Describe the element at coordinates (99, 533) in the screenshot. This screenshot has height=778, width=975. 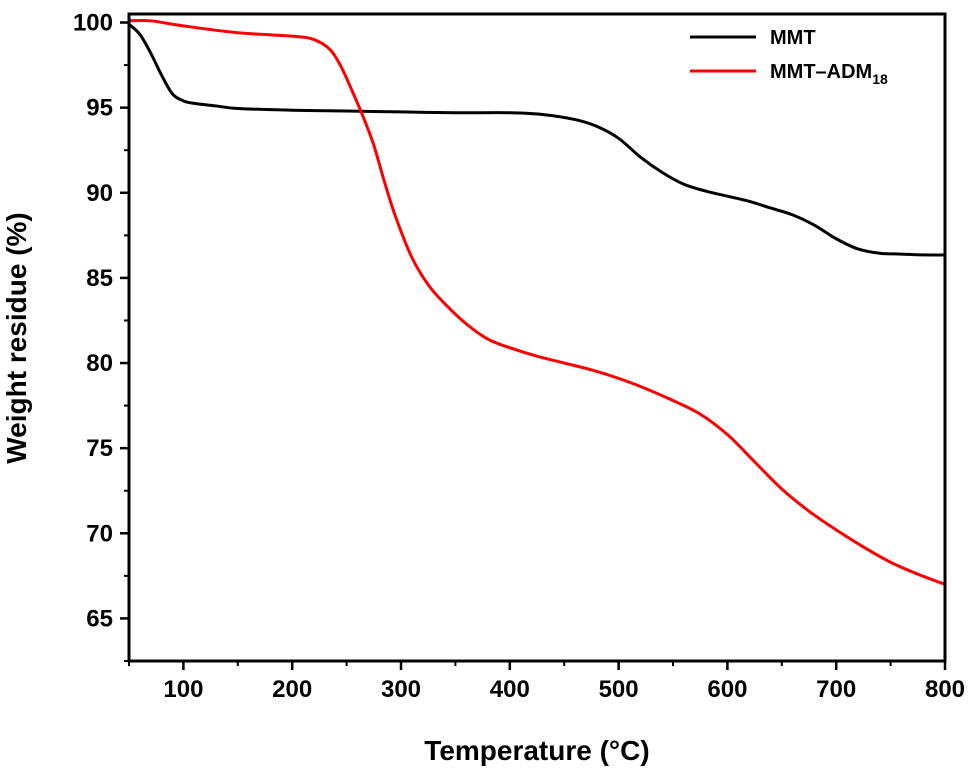
I see `y-tick-label: 70` at that location.